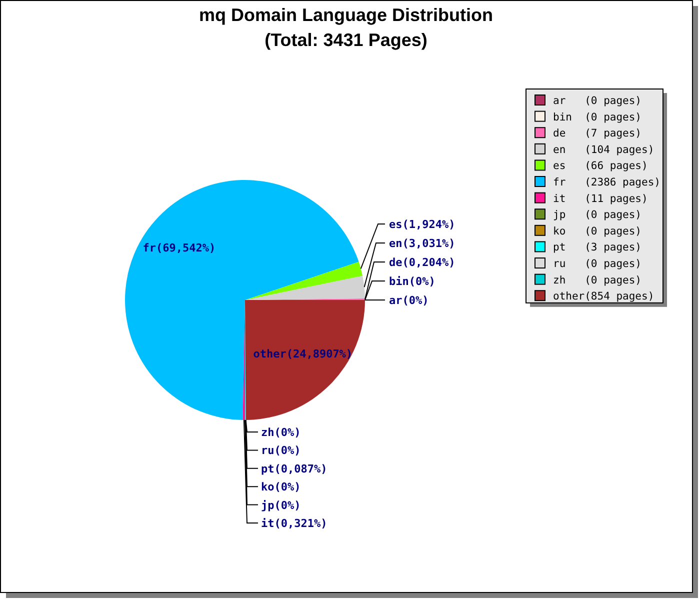 This screenshot has height=600, width=700. I want to click on legend-label: pt (3 pages), so click(597, 248).